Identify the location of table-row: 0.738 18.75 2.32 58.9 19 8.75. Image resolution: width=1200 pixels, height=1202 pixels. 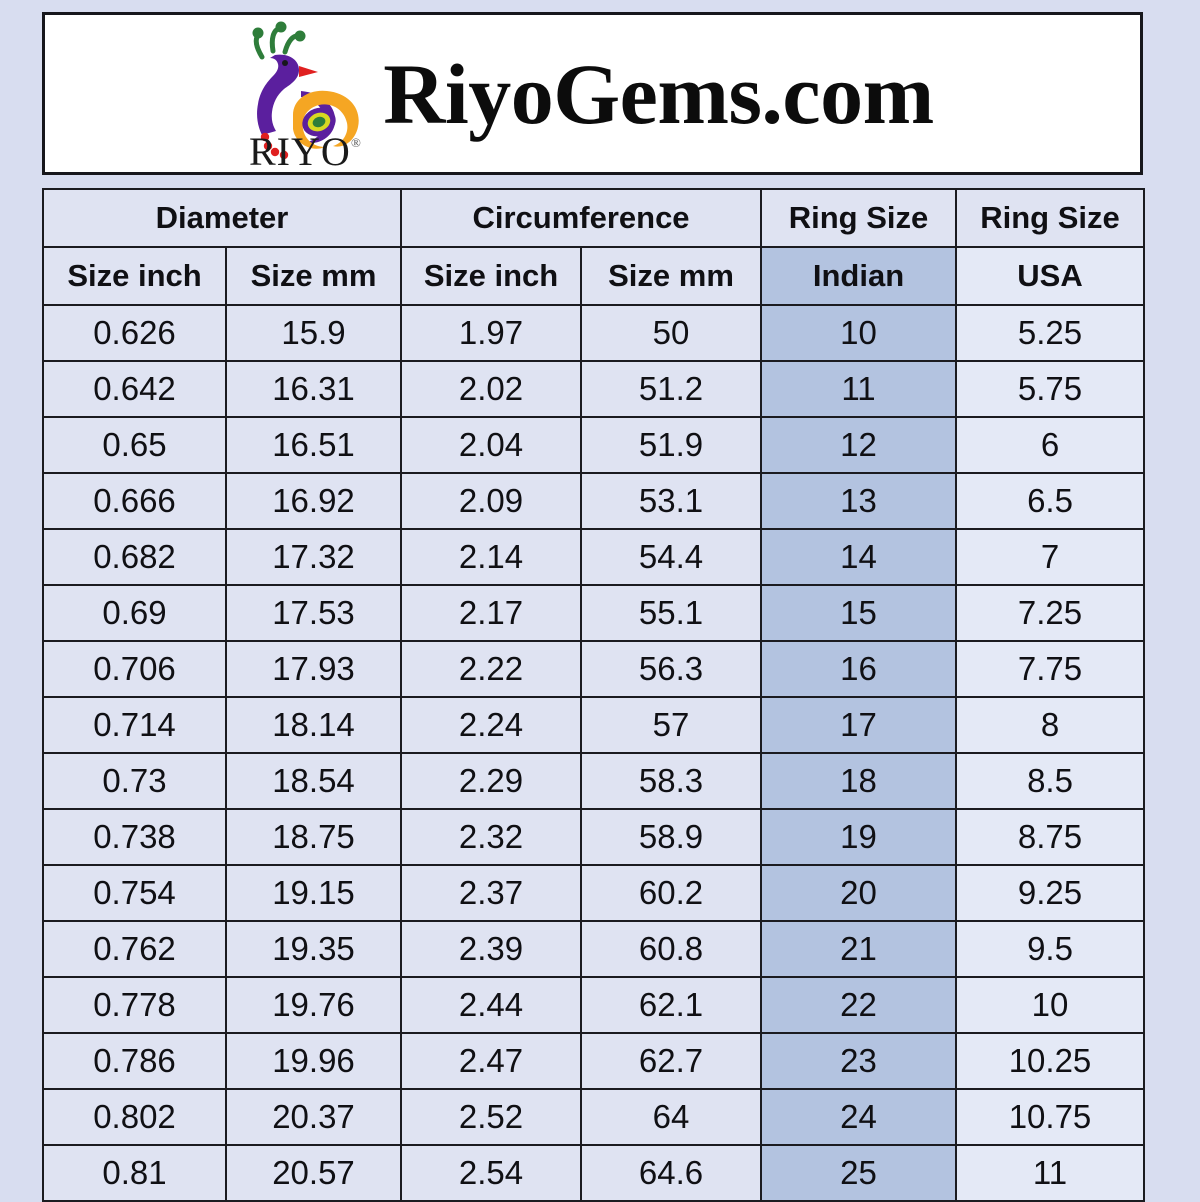
(593, 837).